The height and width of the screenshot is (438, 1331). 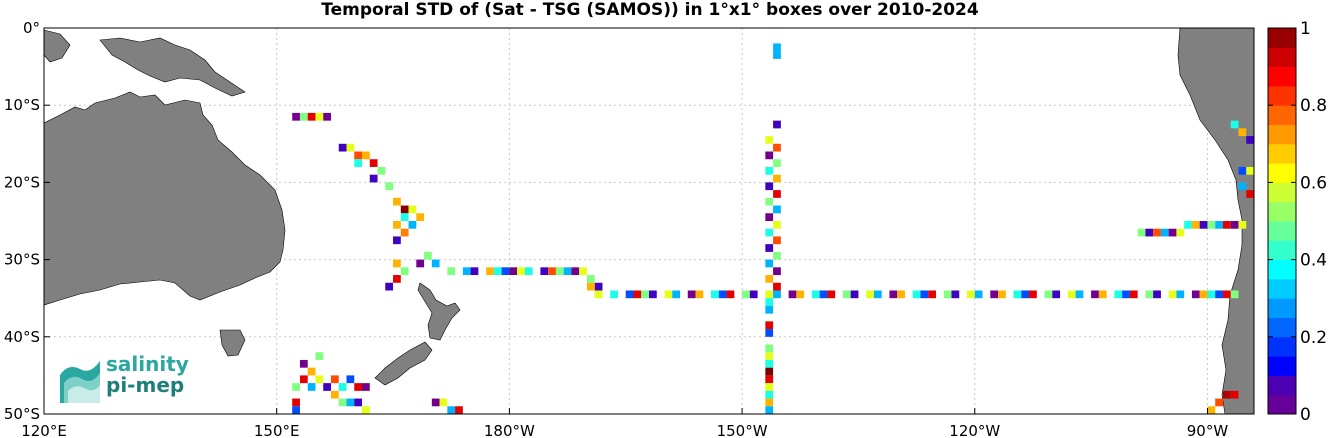 What do you see at coordinates (1305, 29) in the screenshot?
I see `colorbar-tick-label: 1` at bounding box center [1305, 29].